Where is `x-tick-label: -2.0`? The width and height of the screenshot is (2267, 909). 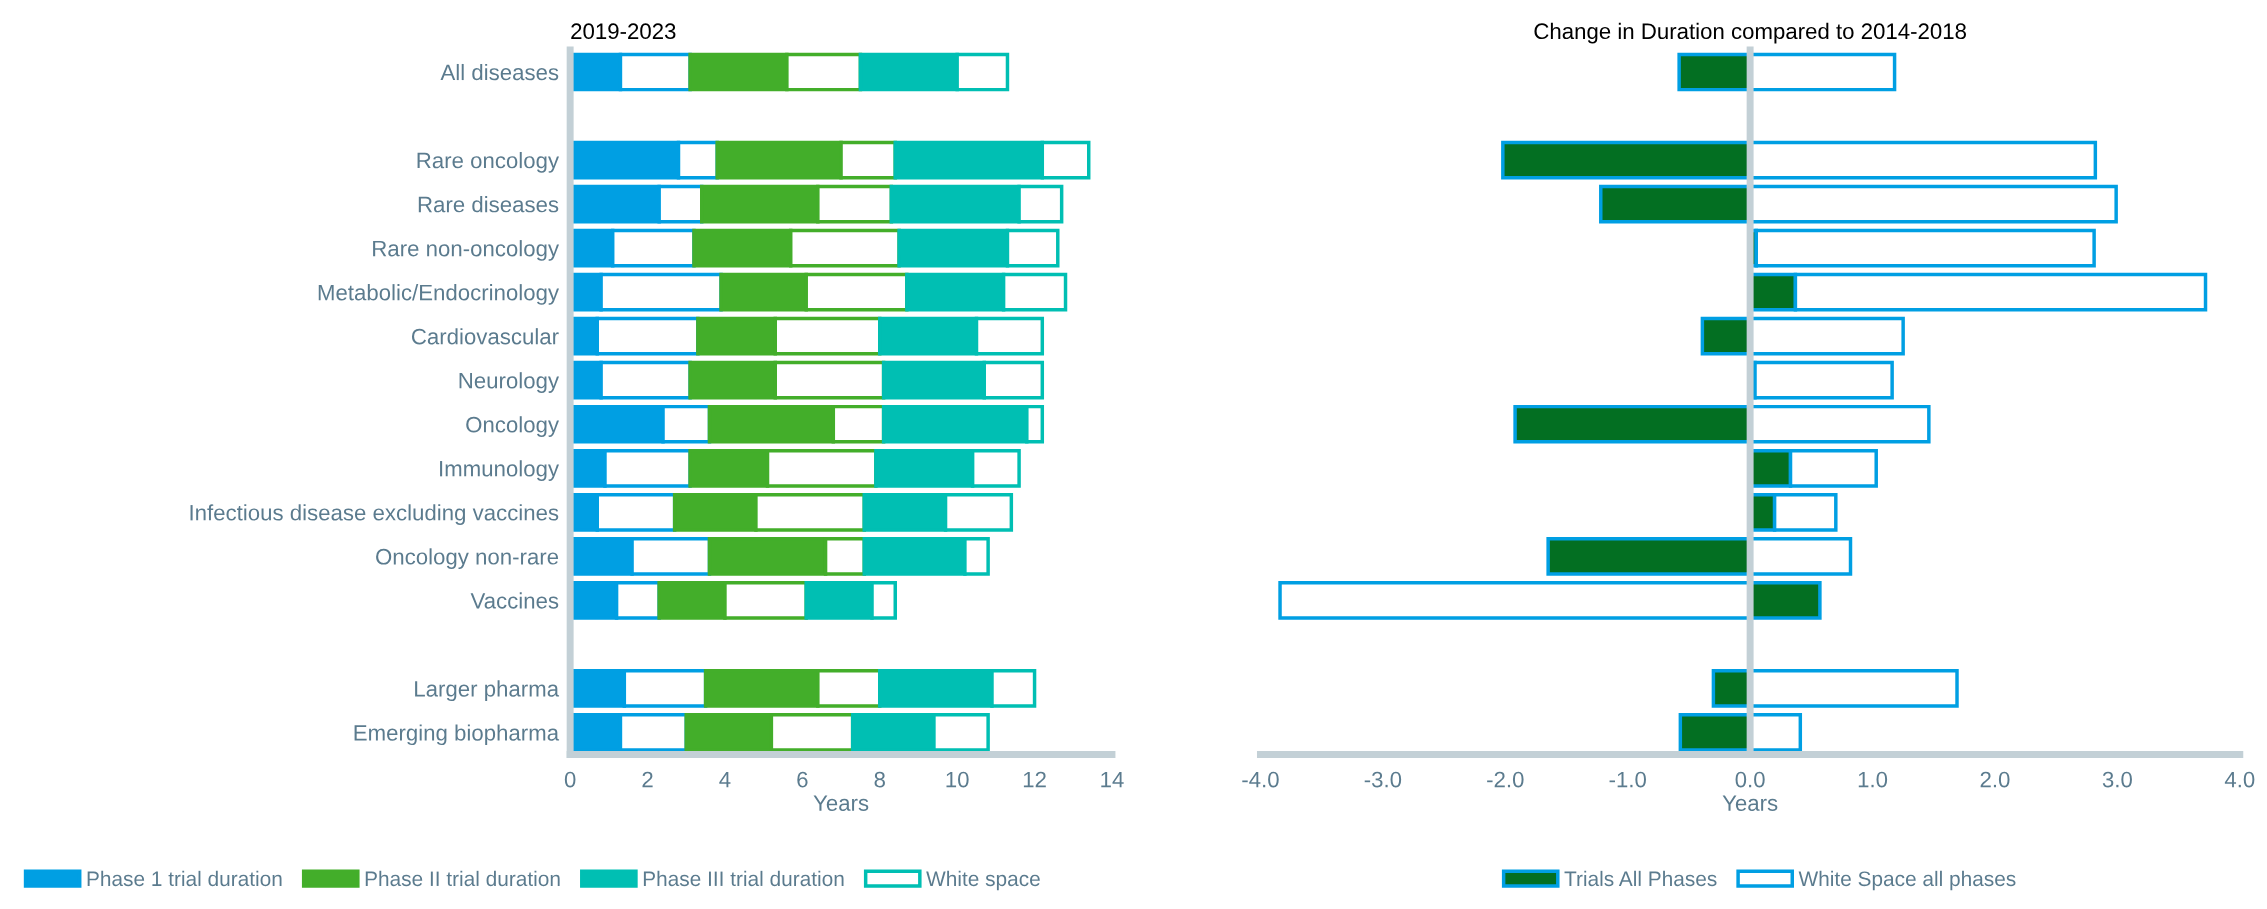 x-tick-label: -2.0 is located at coordinates (1505, 779).